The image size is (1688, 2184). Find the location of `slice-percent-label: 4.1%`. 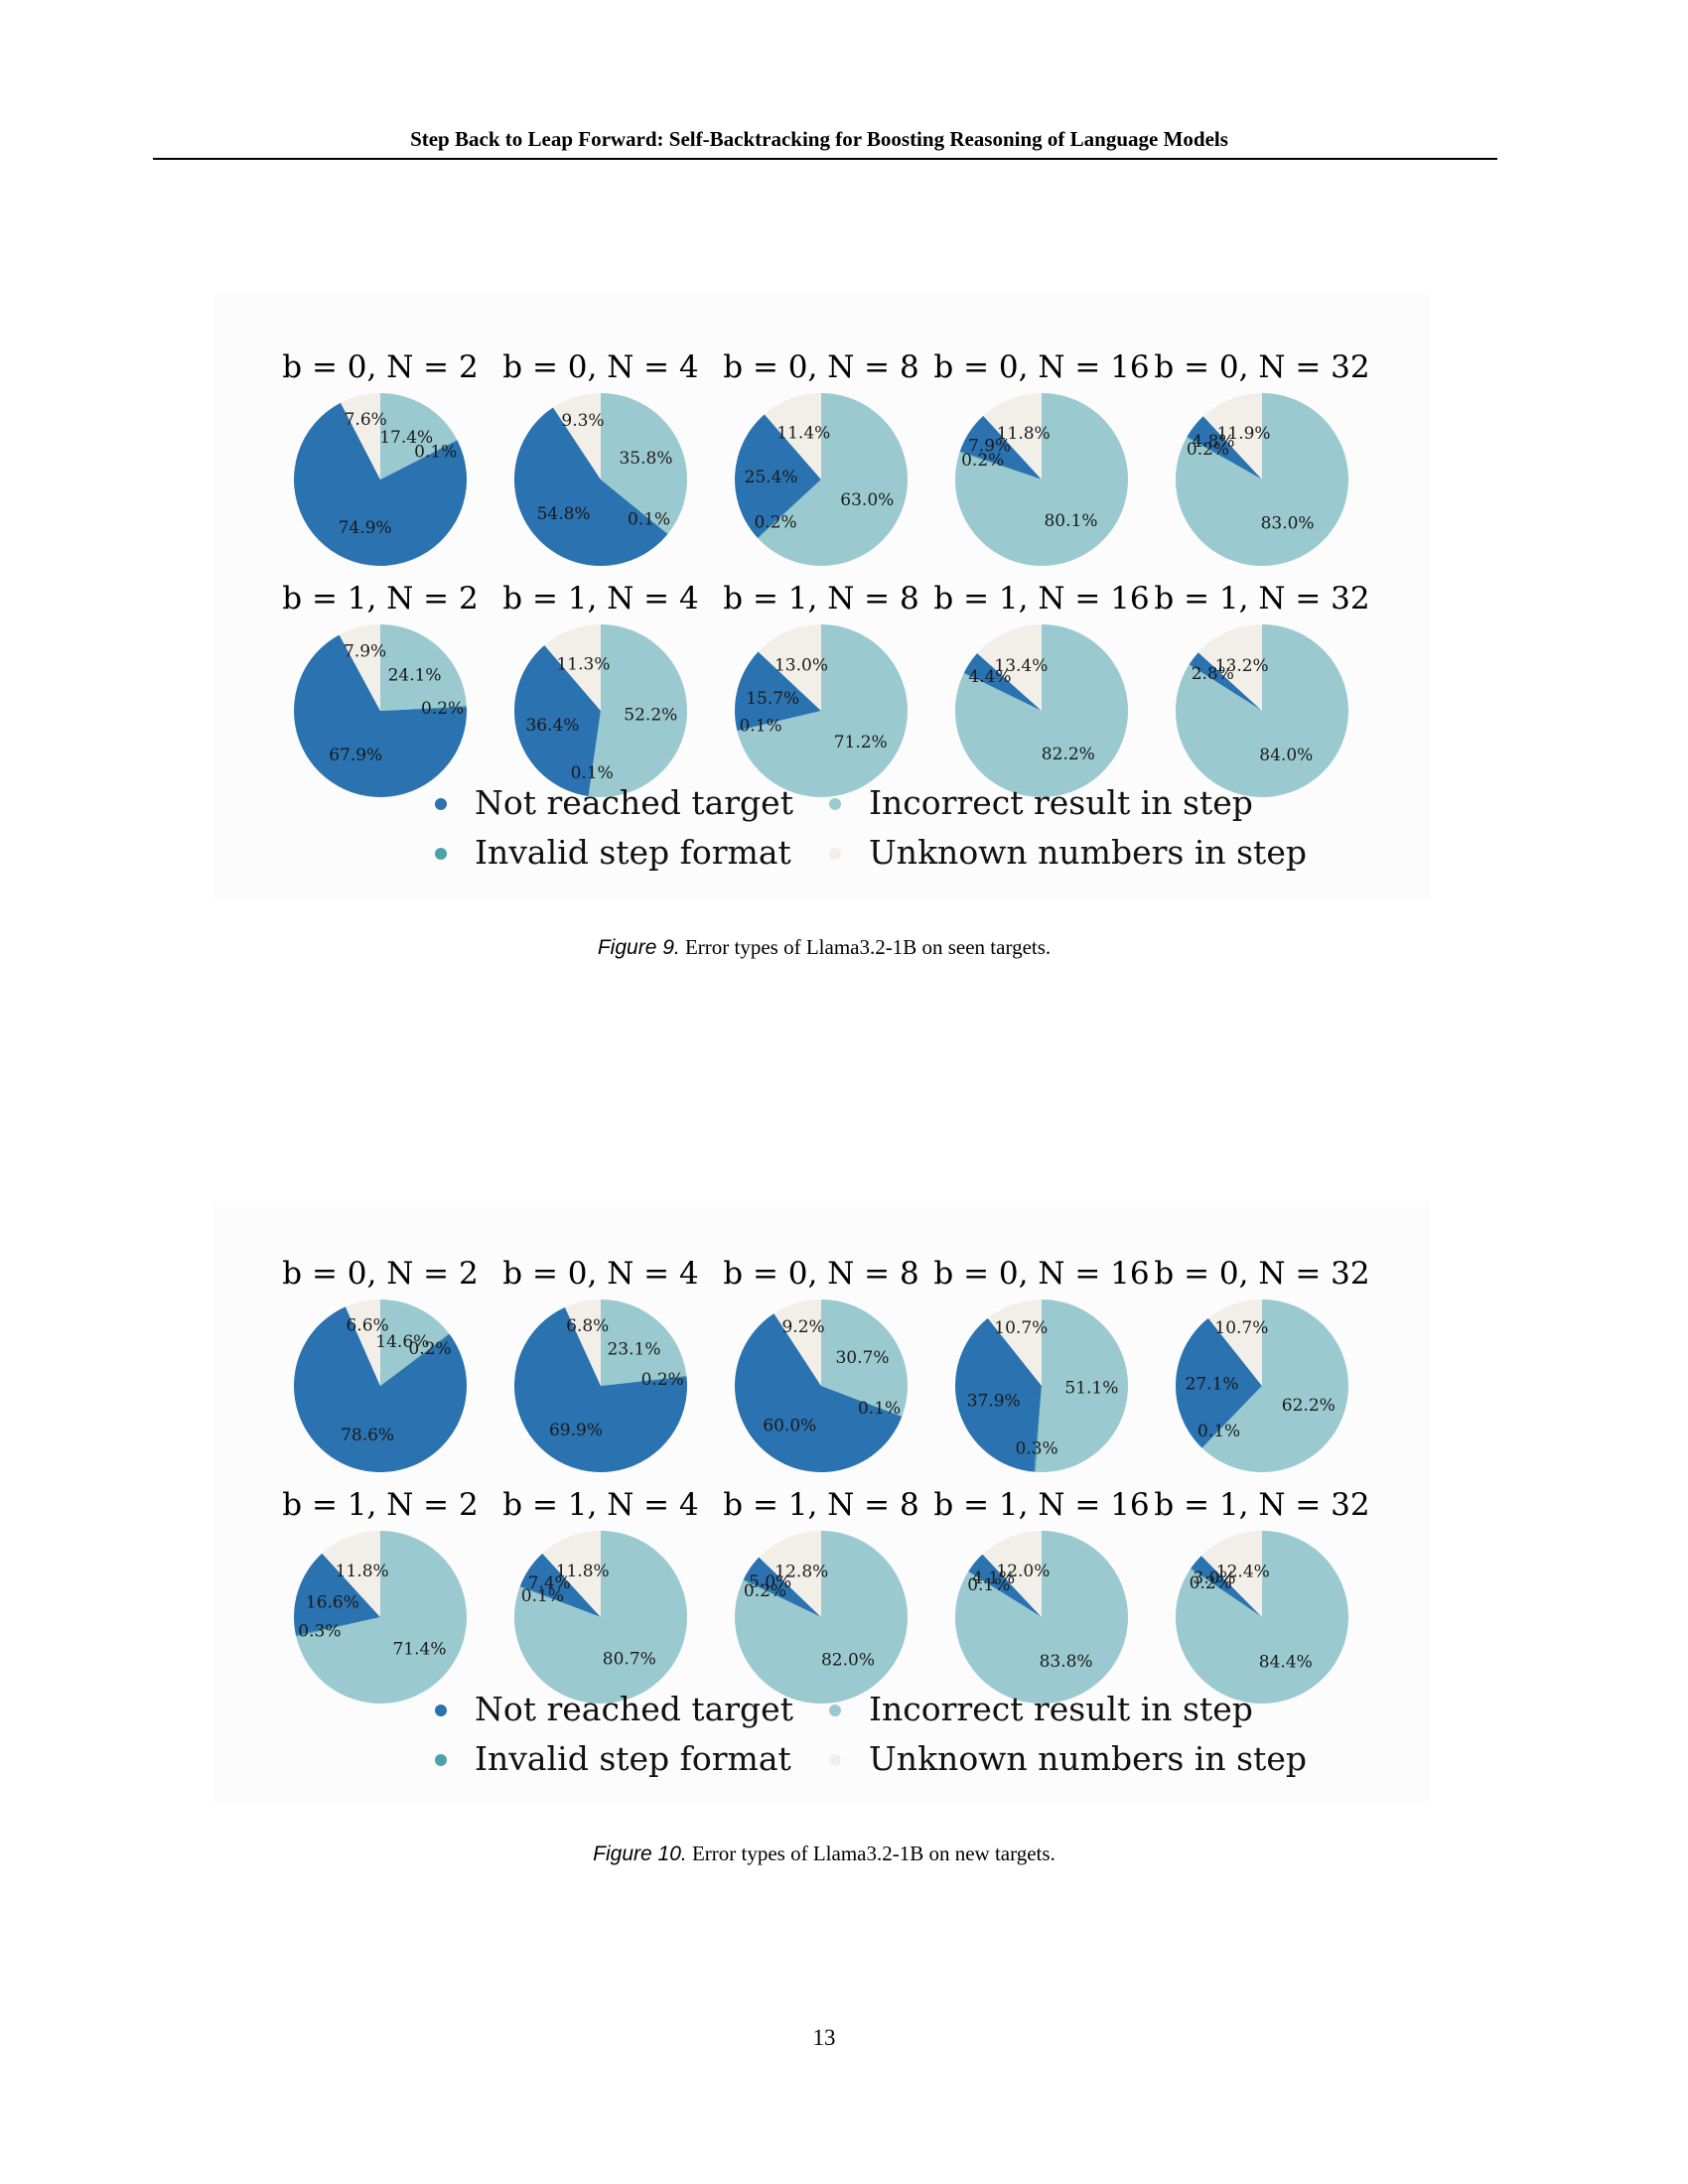

slice-percent-label: 4.1% is located at coordinates (993, 1578).